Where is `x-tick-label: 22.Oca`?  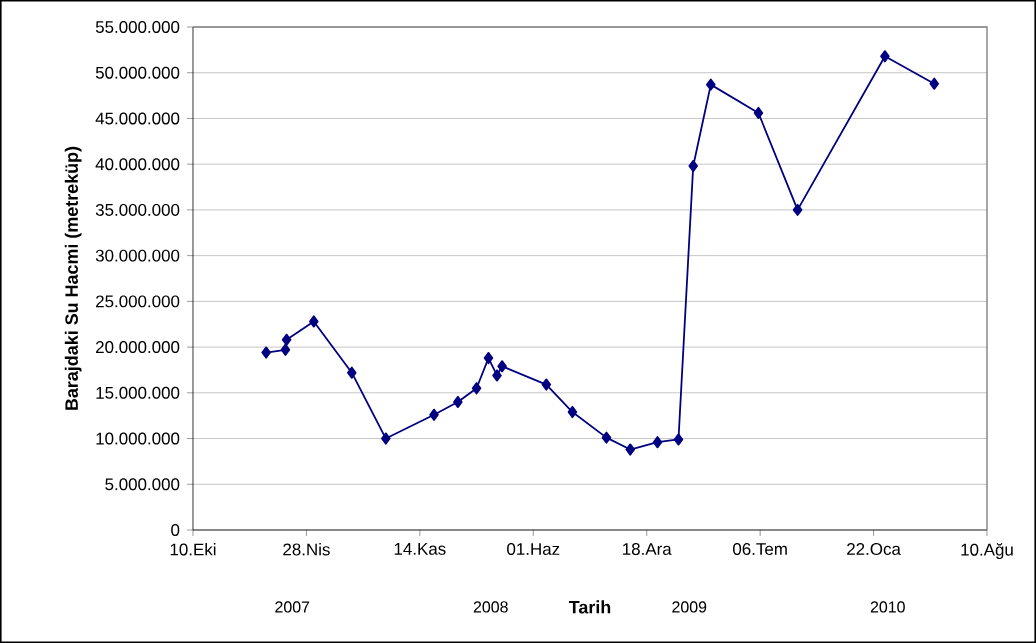 x-tick-label: 22.Oca is located at coordinates (874, 549).